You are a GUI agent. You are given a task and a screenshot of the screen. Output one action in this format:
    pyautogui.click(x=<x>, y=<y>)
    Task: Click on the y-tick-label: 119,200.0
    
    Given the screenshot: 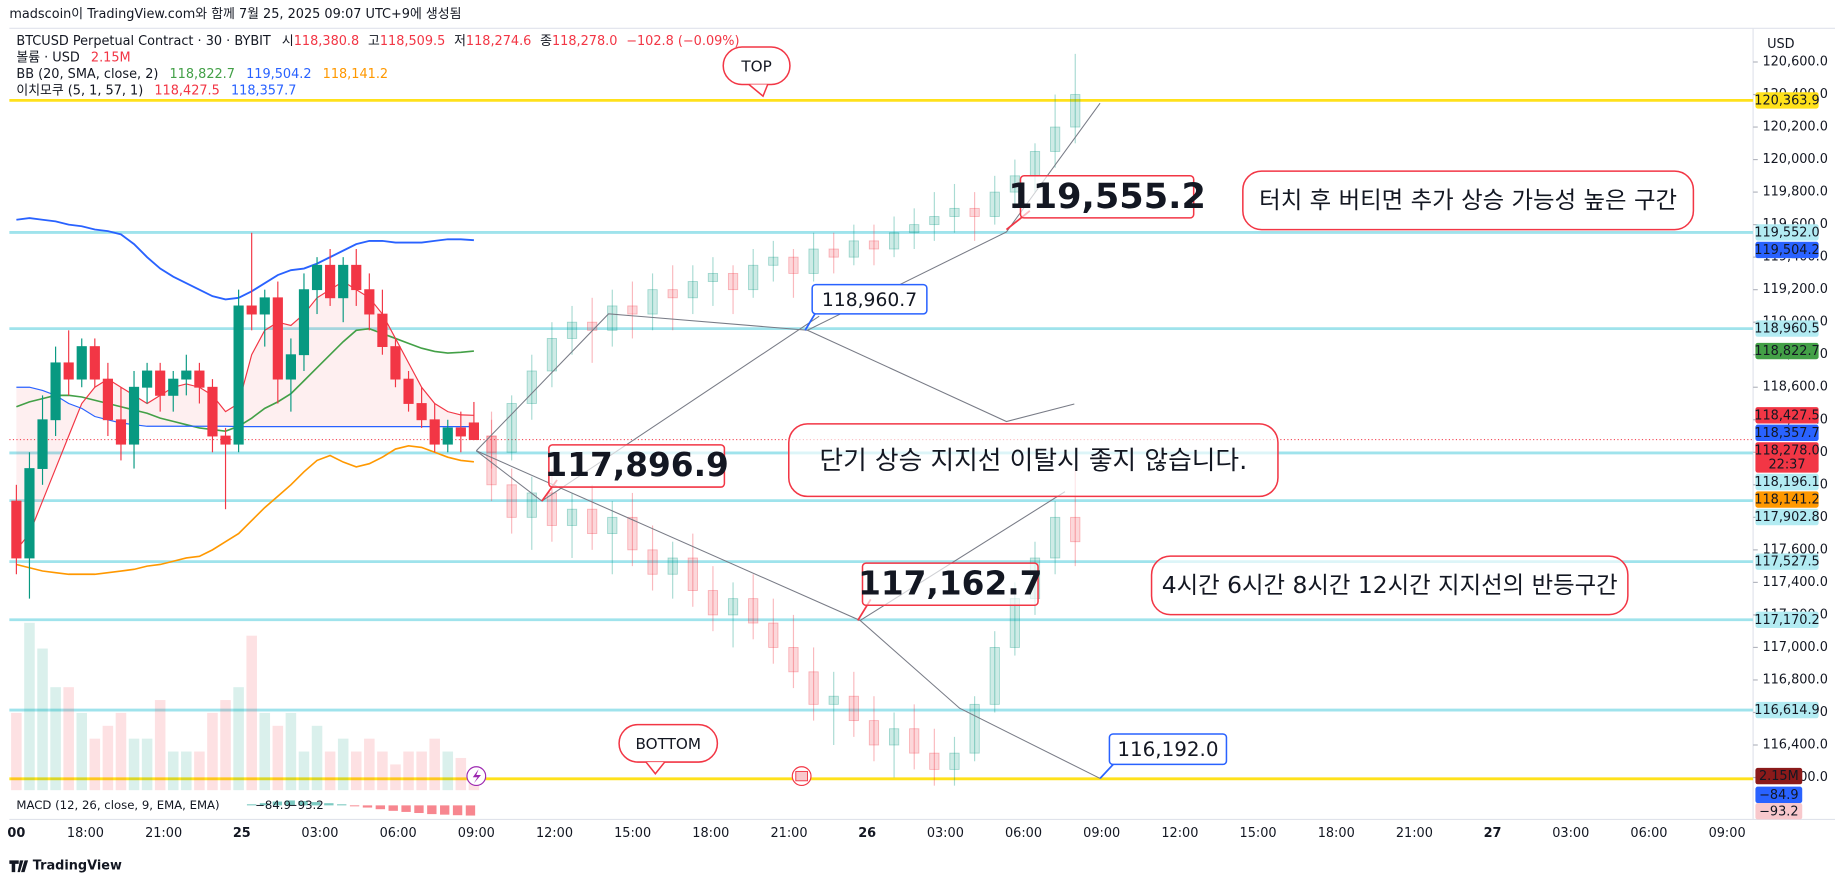 What is the action you would take?
    pyautogui.click(x=1794, y=289)
    